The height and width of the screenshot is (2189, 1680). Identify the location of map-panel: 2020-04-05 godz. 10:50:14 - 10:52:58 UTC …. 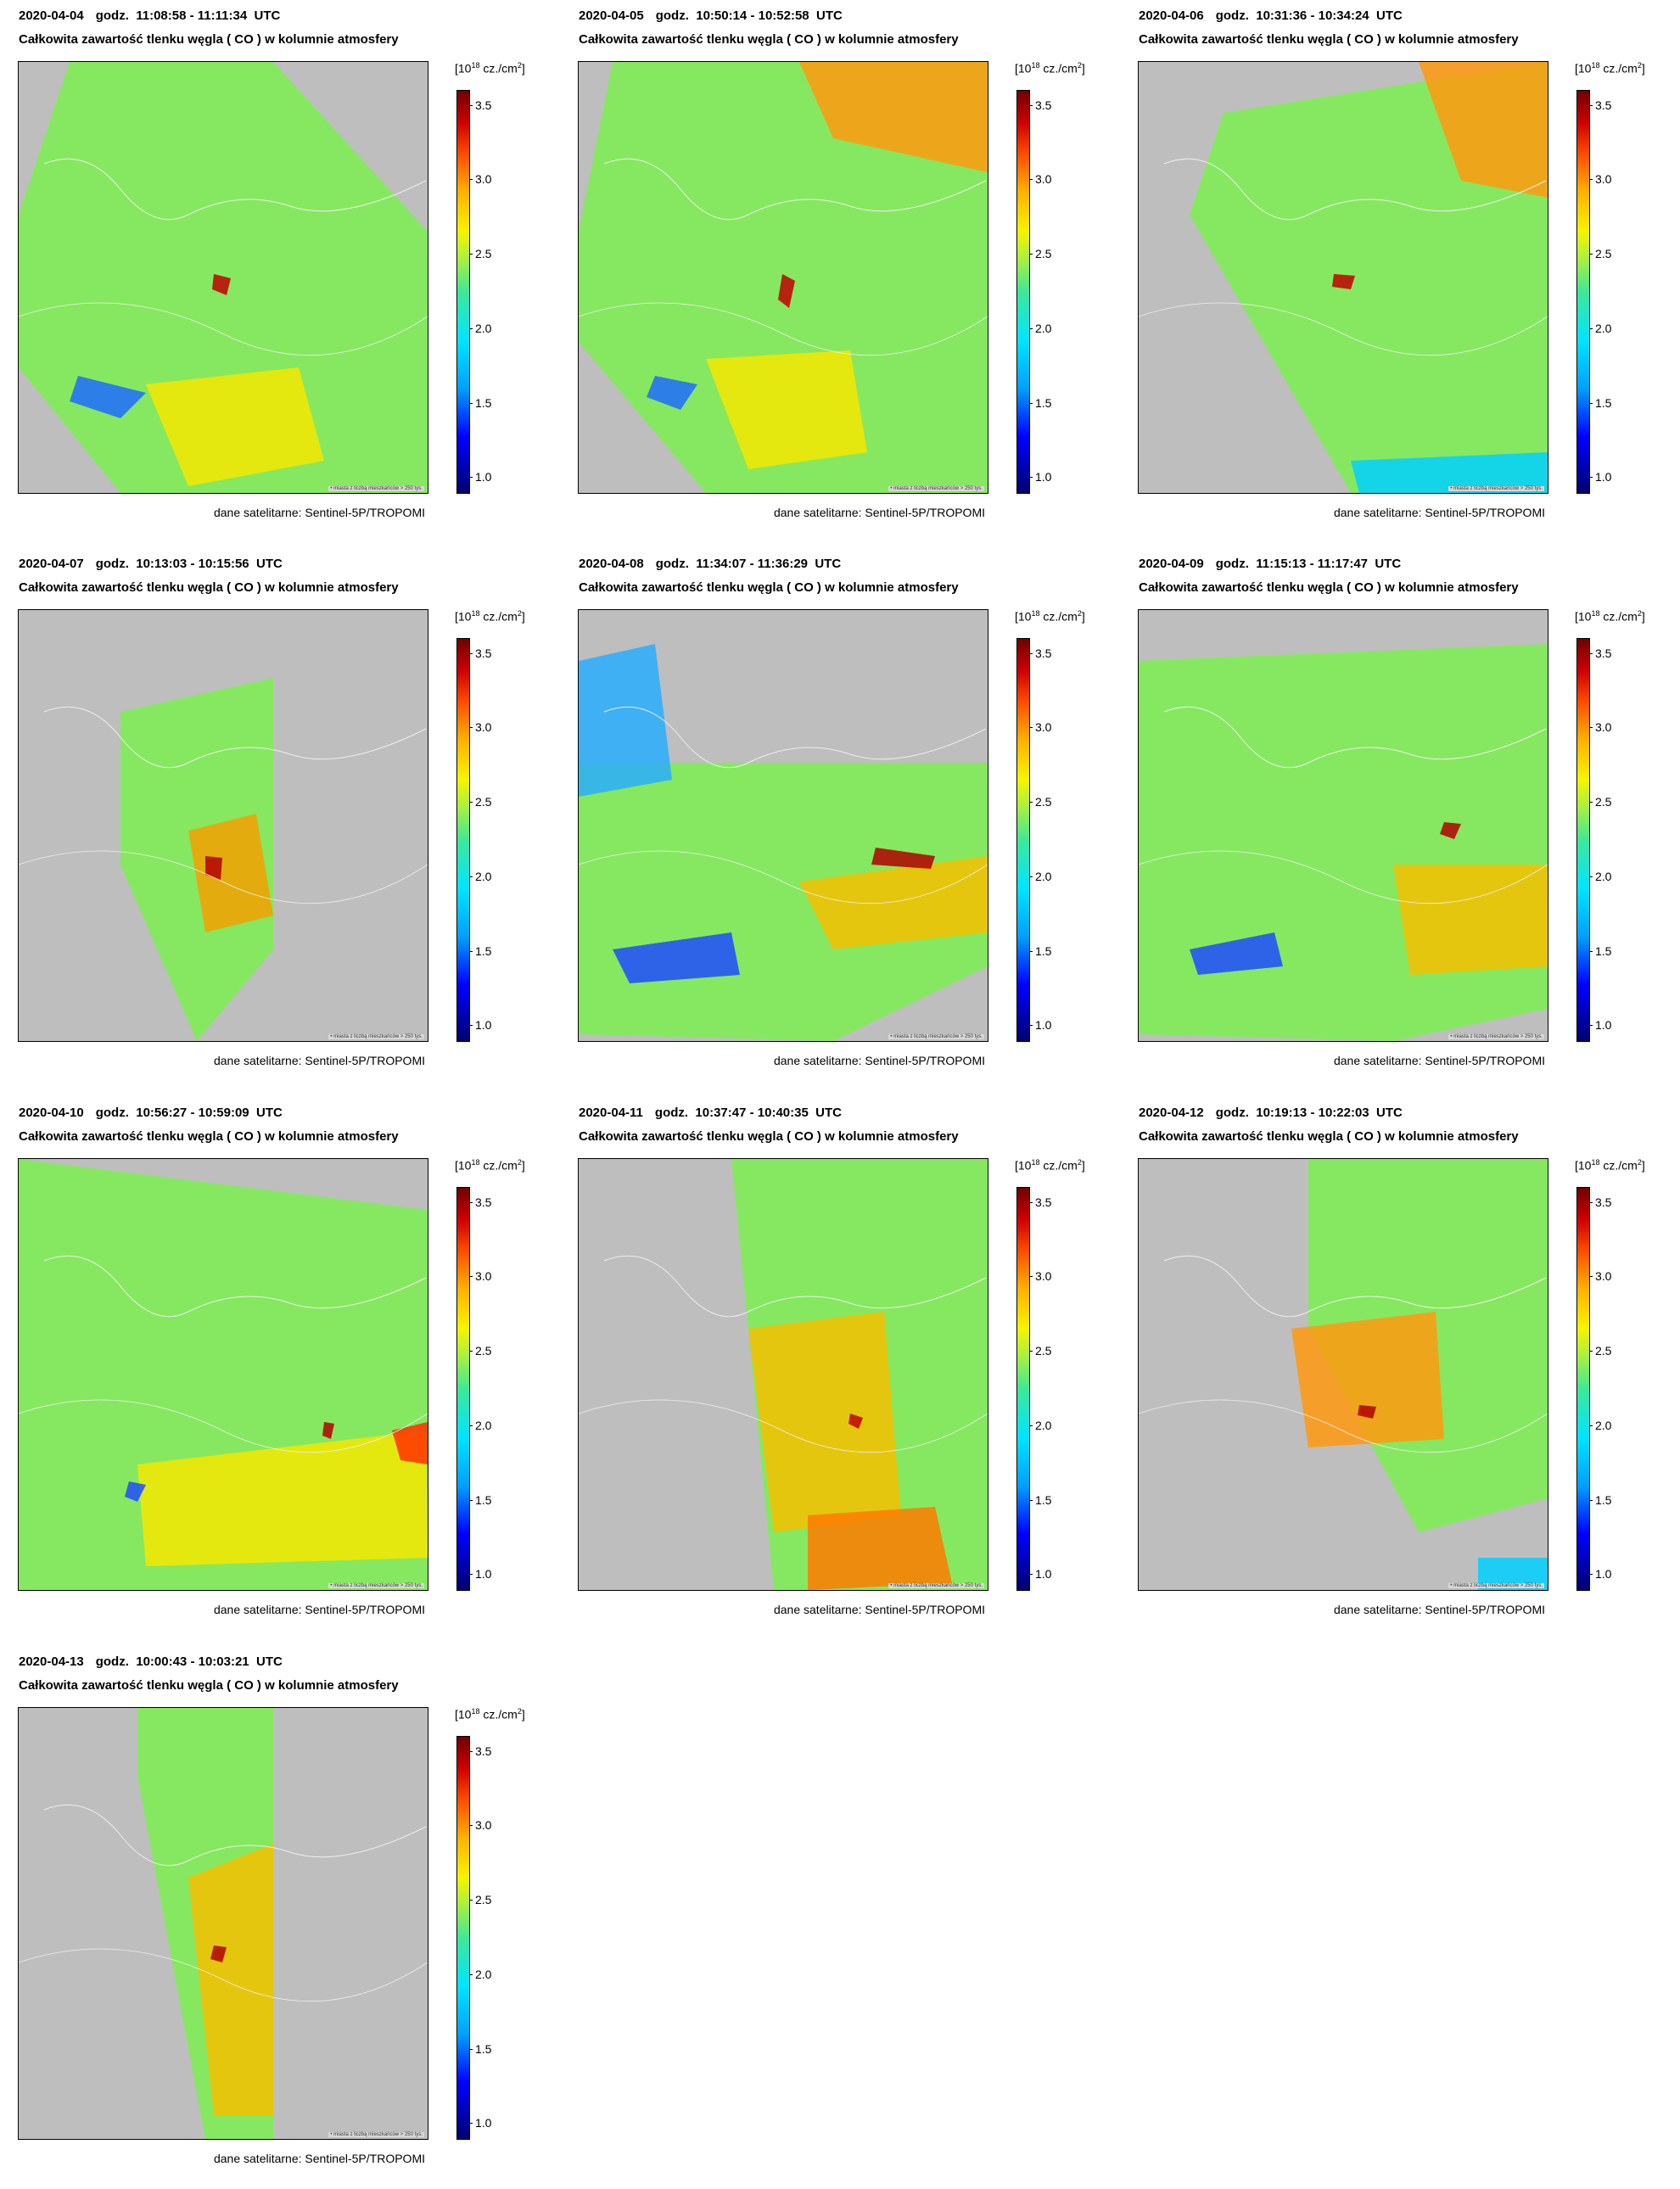
(831, 271).